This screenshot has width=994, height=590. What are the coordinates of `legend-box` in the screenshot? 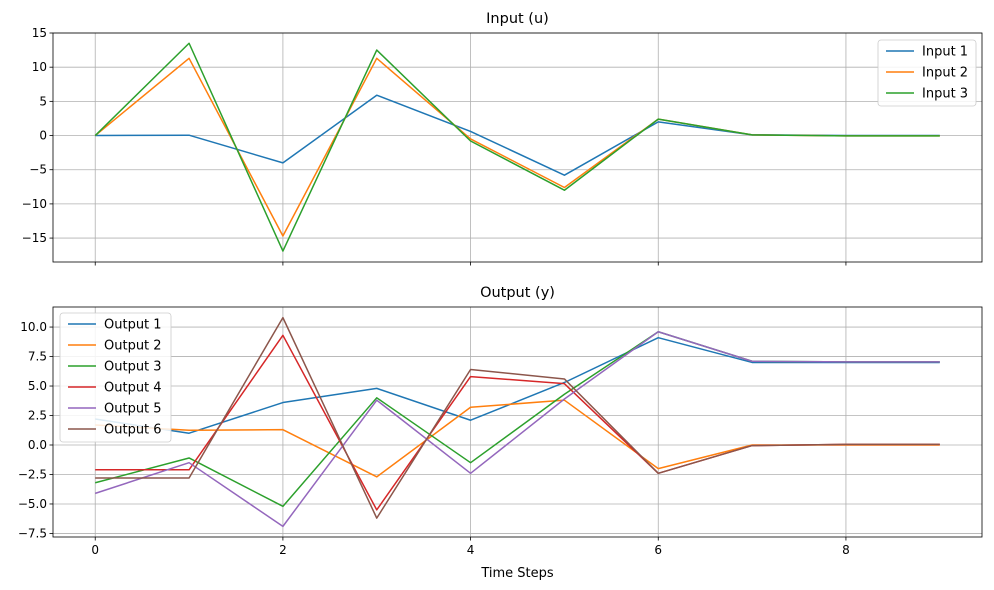 It's located at (927, 73).